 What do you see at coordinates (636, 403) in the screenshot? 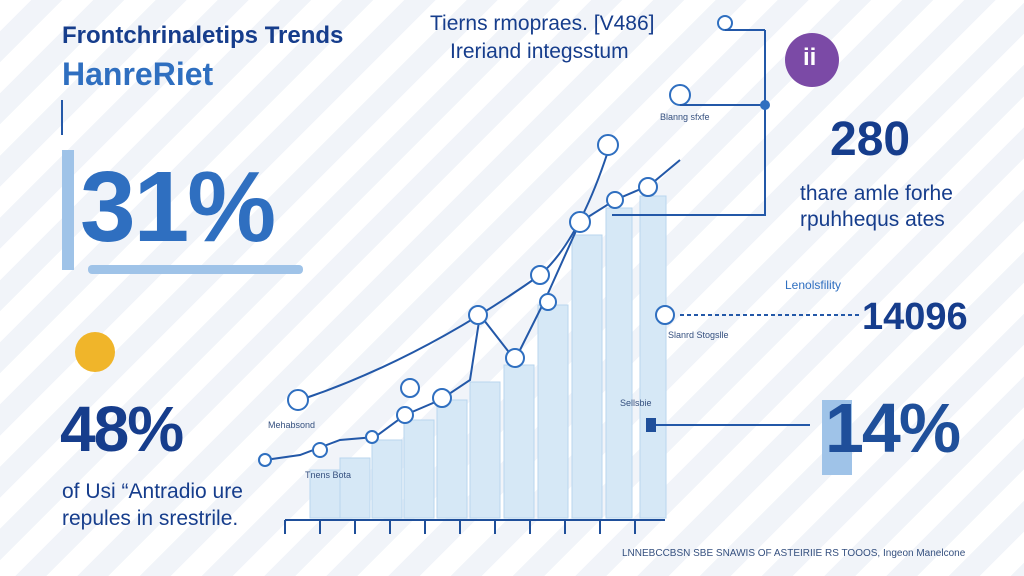
I see `chart-label: Sellsbie` at bounding box center [636, 403].